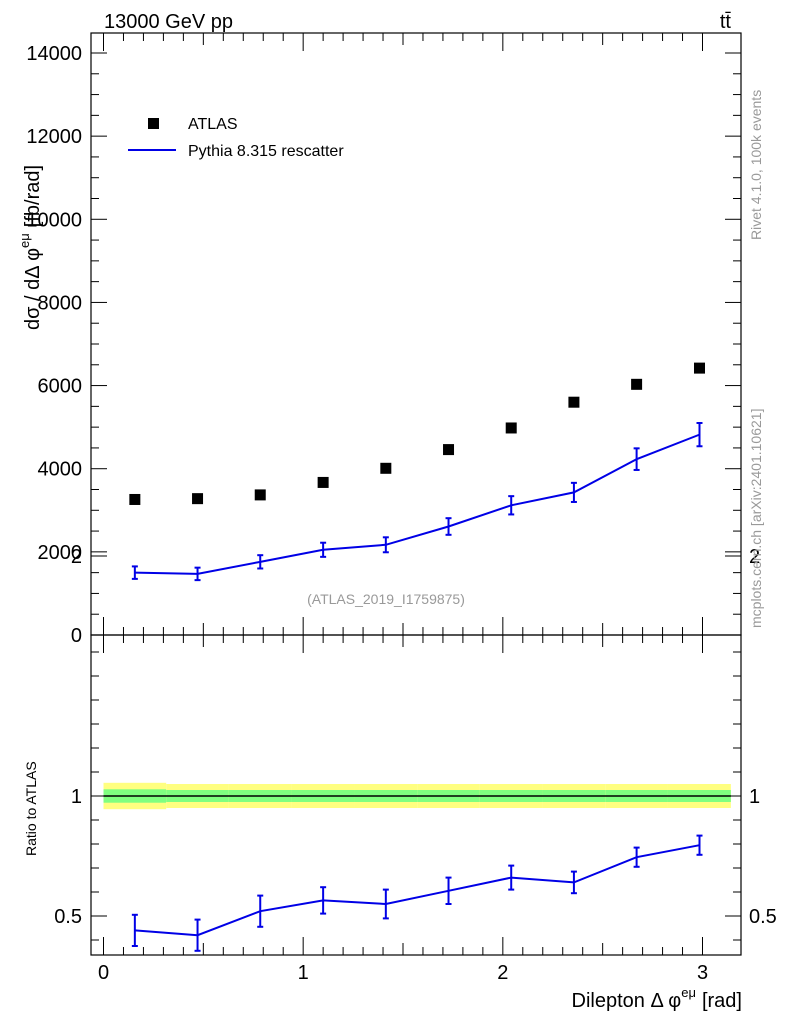 The width and height of the screenshot is (786, 1024). What do you see at coordinates (168, 22) in the screenshot?
I see `energy-label: 13000 GeV pp` at bounding box center [168, 22].